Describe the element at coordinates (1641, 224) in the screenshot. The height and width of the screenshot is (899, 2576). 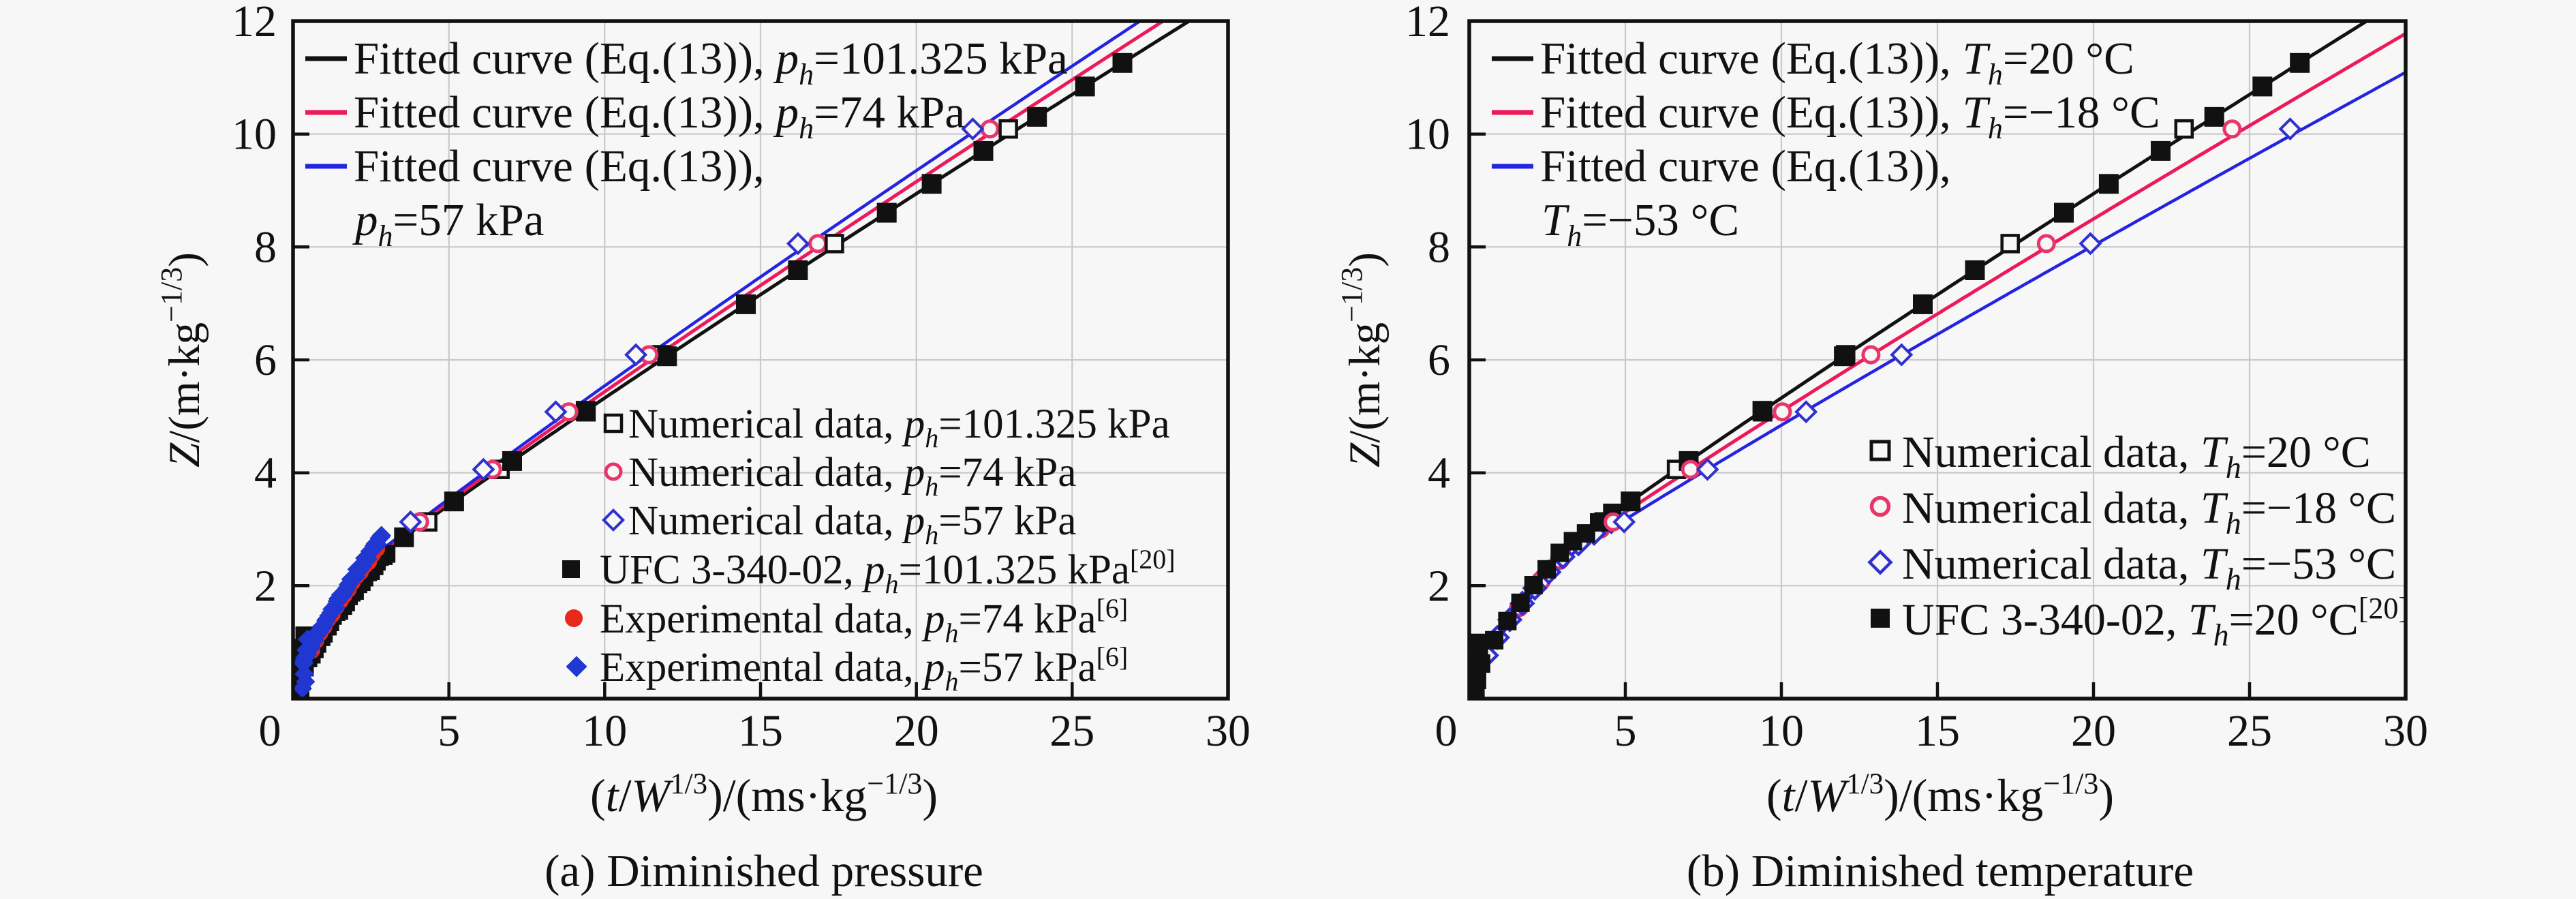
I see `svg-text: Th=−53 °C` at that location.